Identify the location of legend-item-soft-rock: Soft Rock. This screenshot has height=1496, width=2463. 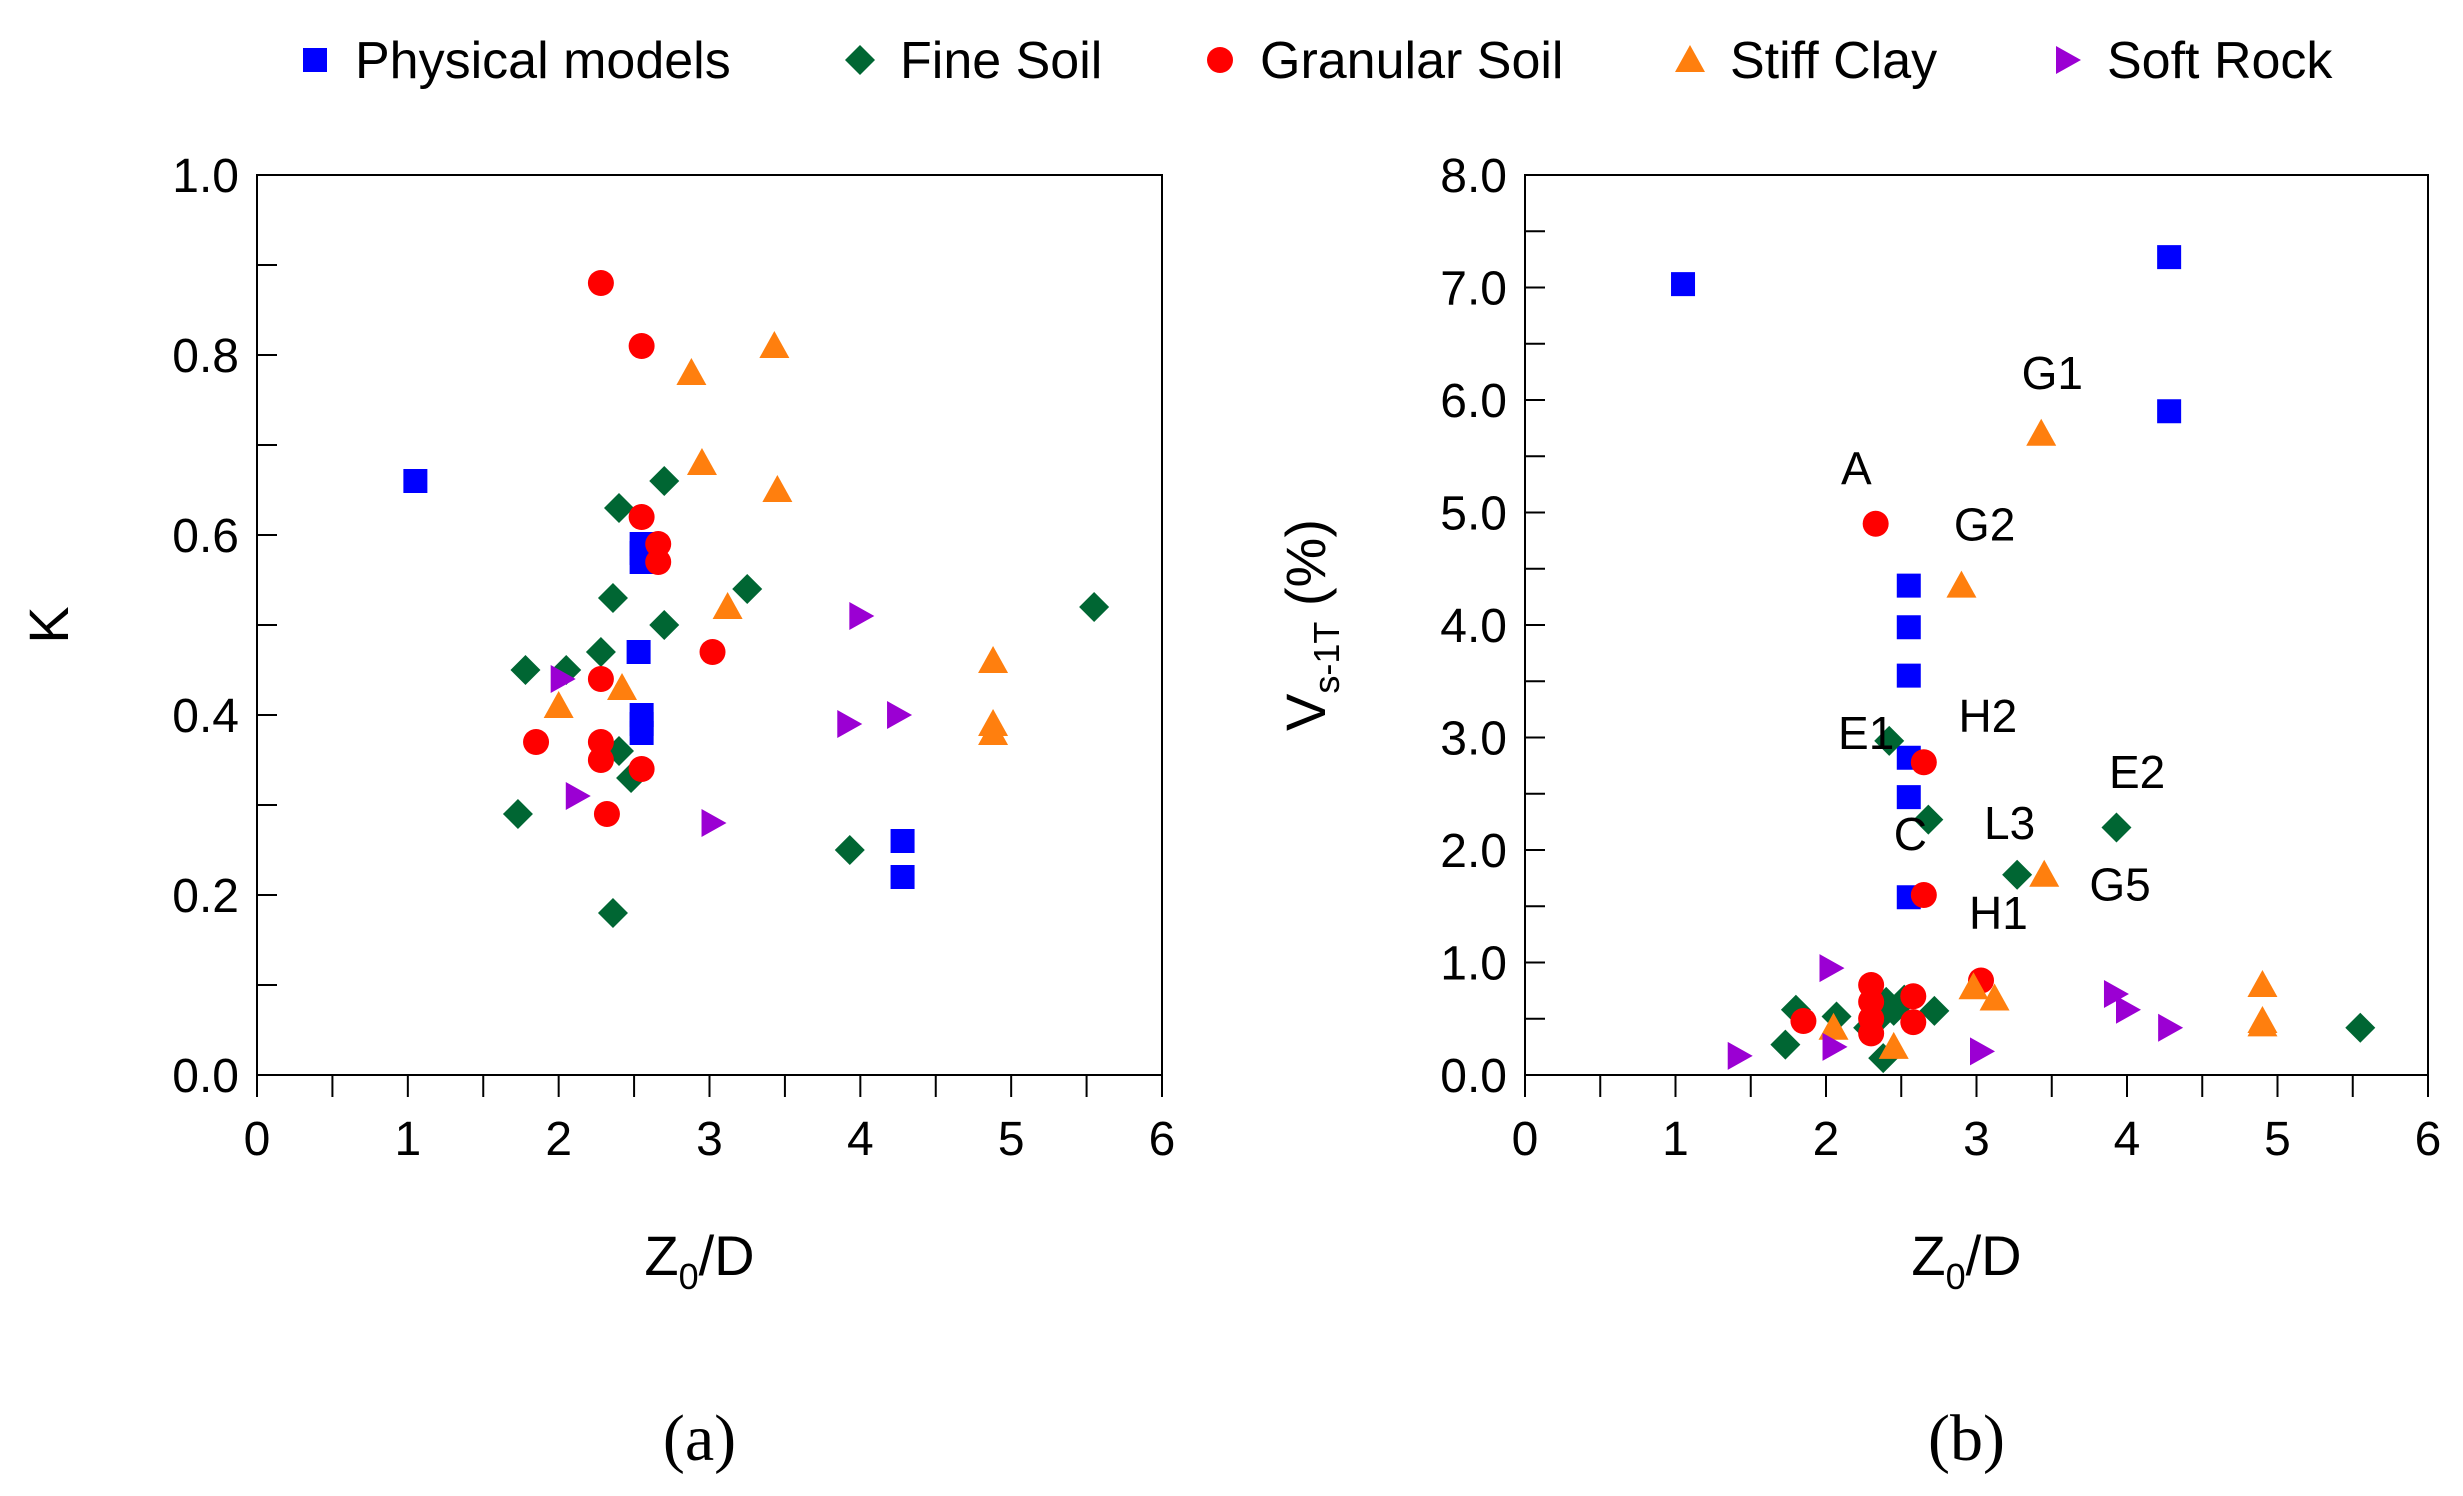
(2194, 61).